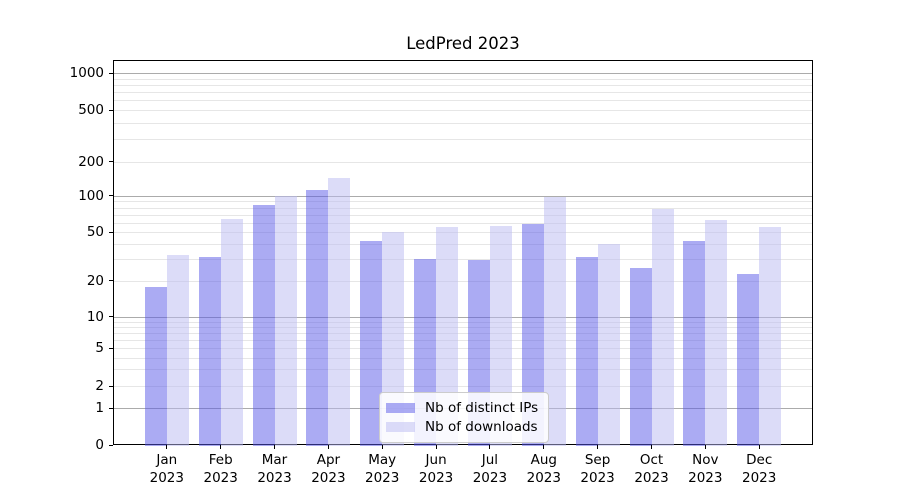 The width and height of the screenshot is (900, 500). Describe the element at coordinates (95, 316) in the screenshot. I see `y-tick-label-10: 10` at that location.